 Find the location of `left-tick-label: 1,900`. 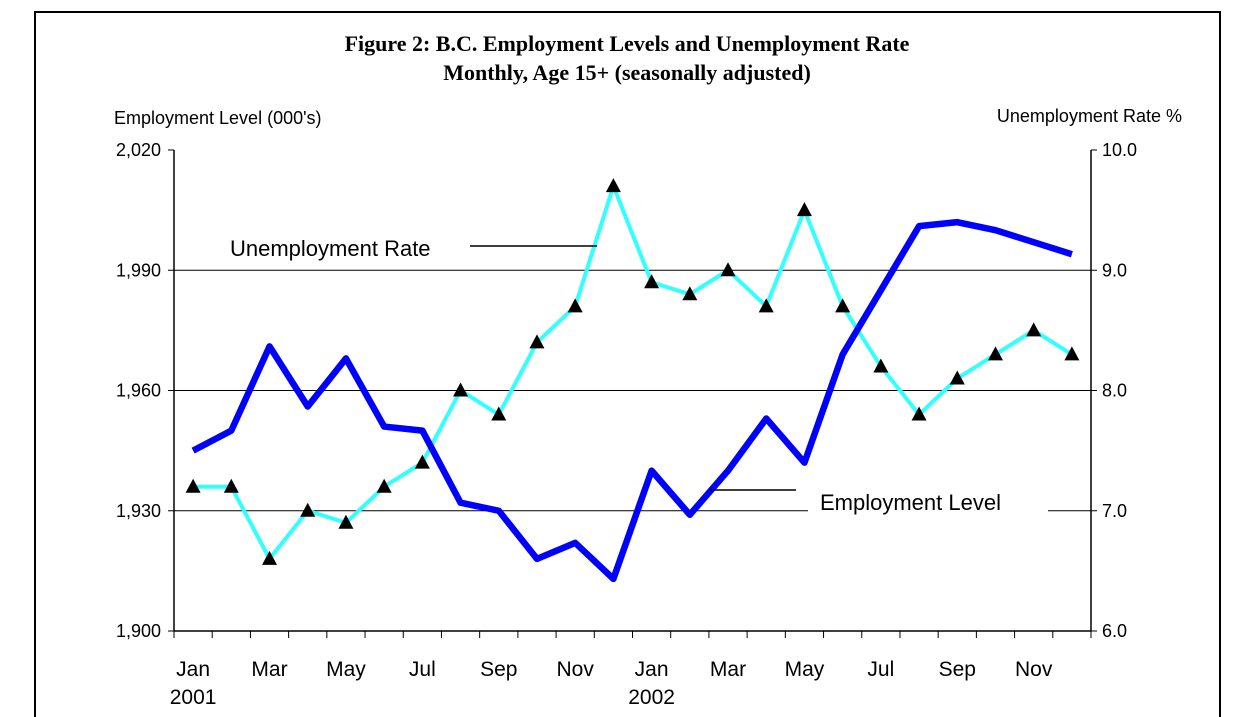

left-tick-label: 1,900 is located at coordinates (138, 631).